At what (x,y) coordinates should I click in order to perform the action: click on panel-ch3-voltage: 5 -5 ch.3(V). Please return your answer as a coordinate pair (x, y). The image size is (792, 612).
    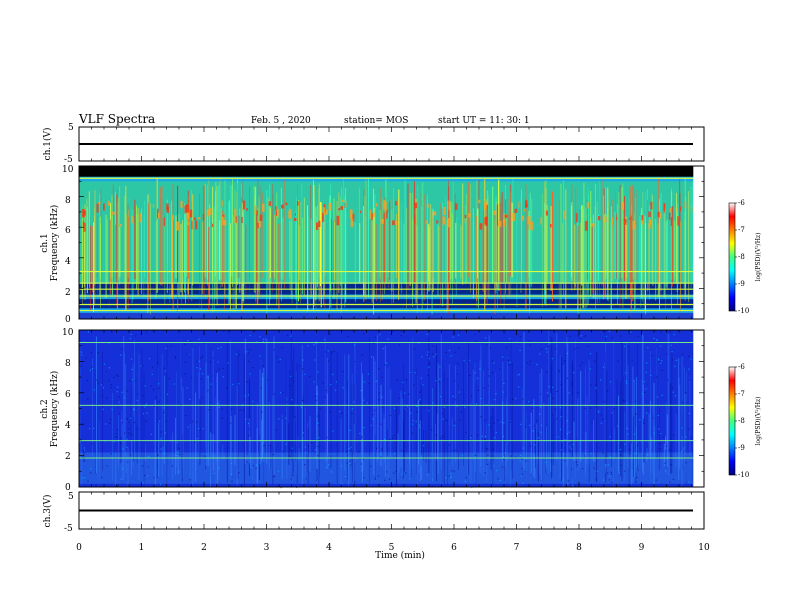
    Looking at the image, I should click on (373, 512).